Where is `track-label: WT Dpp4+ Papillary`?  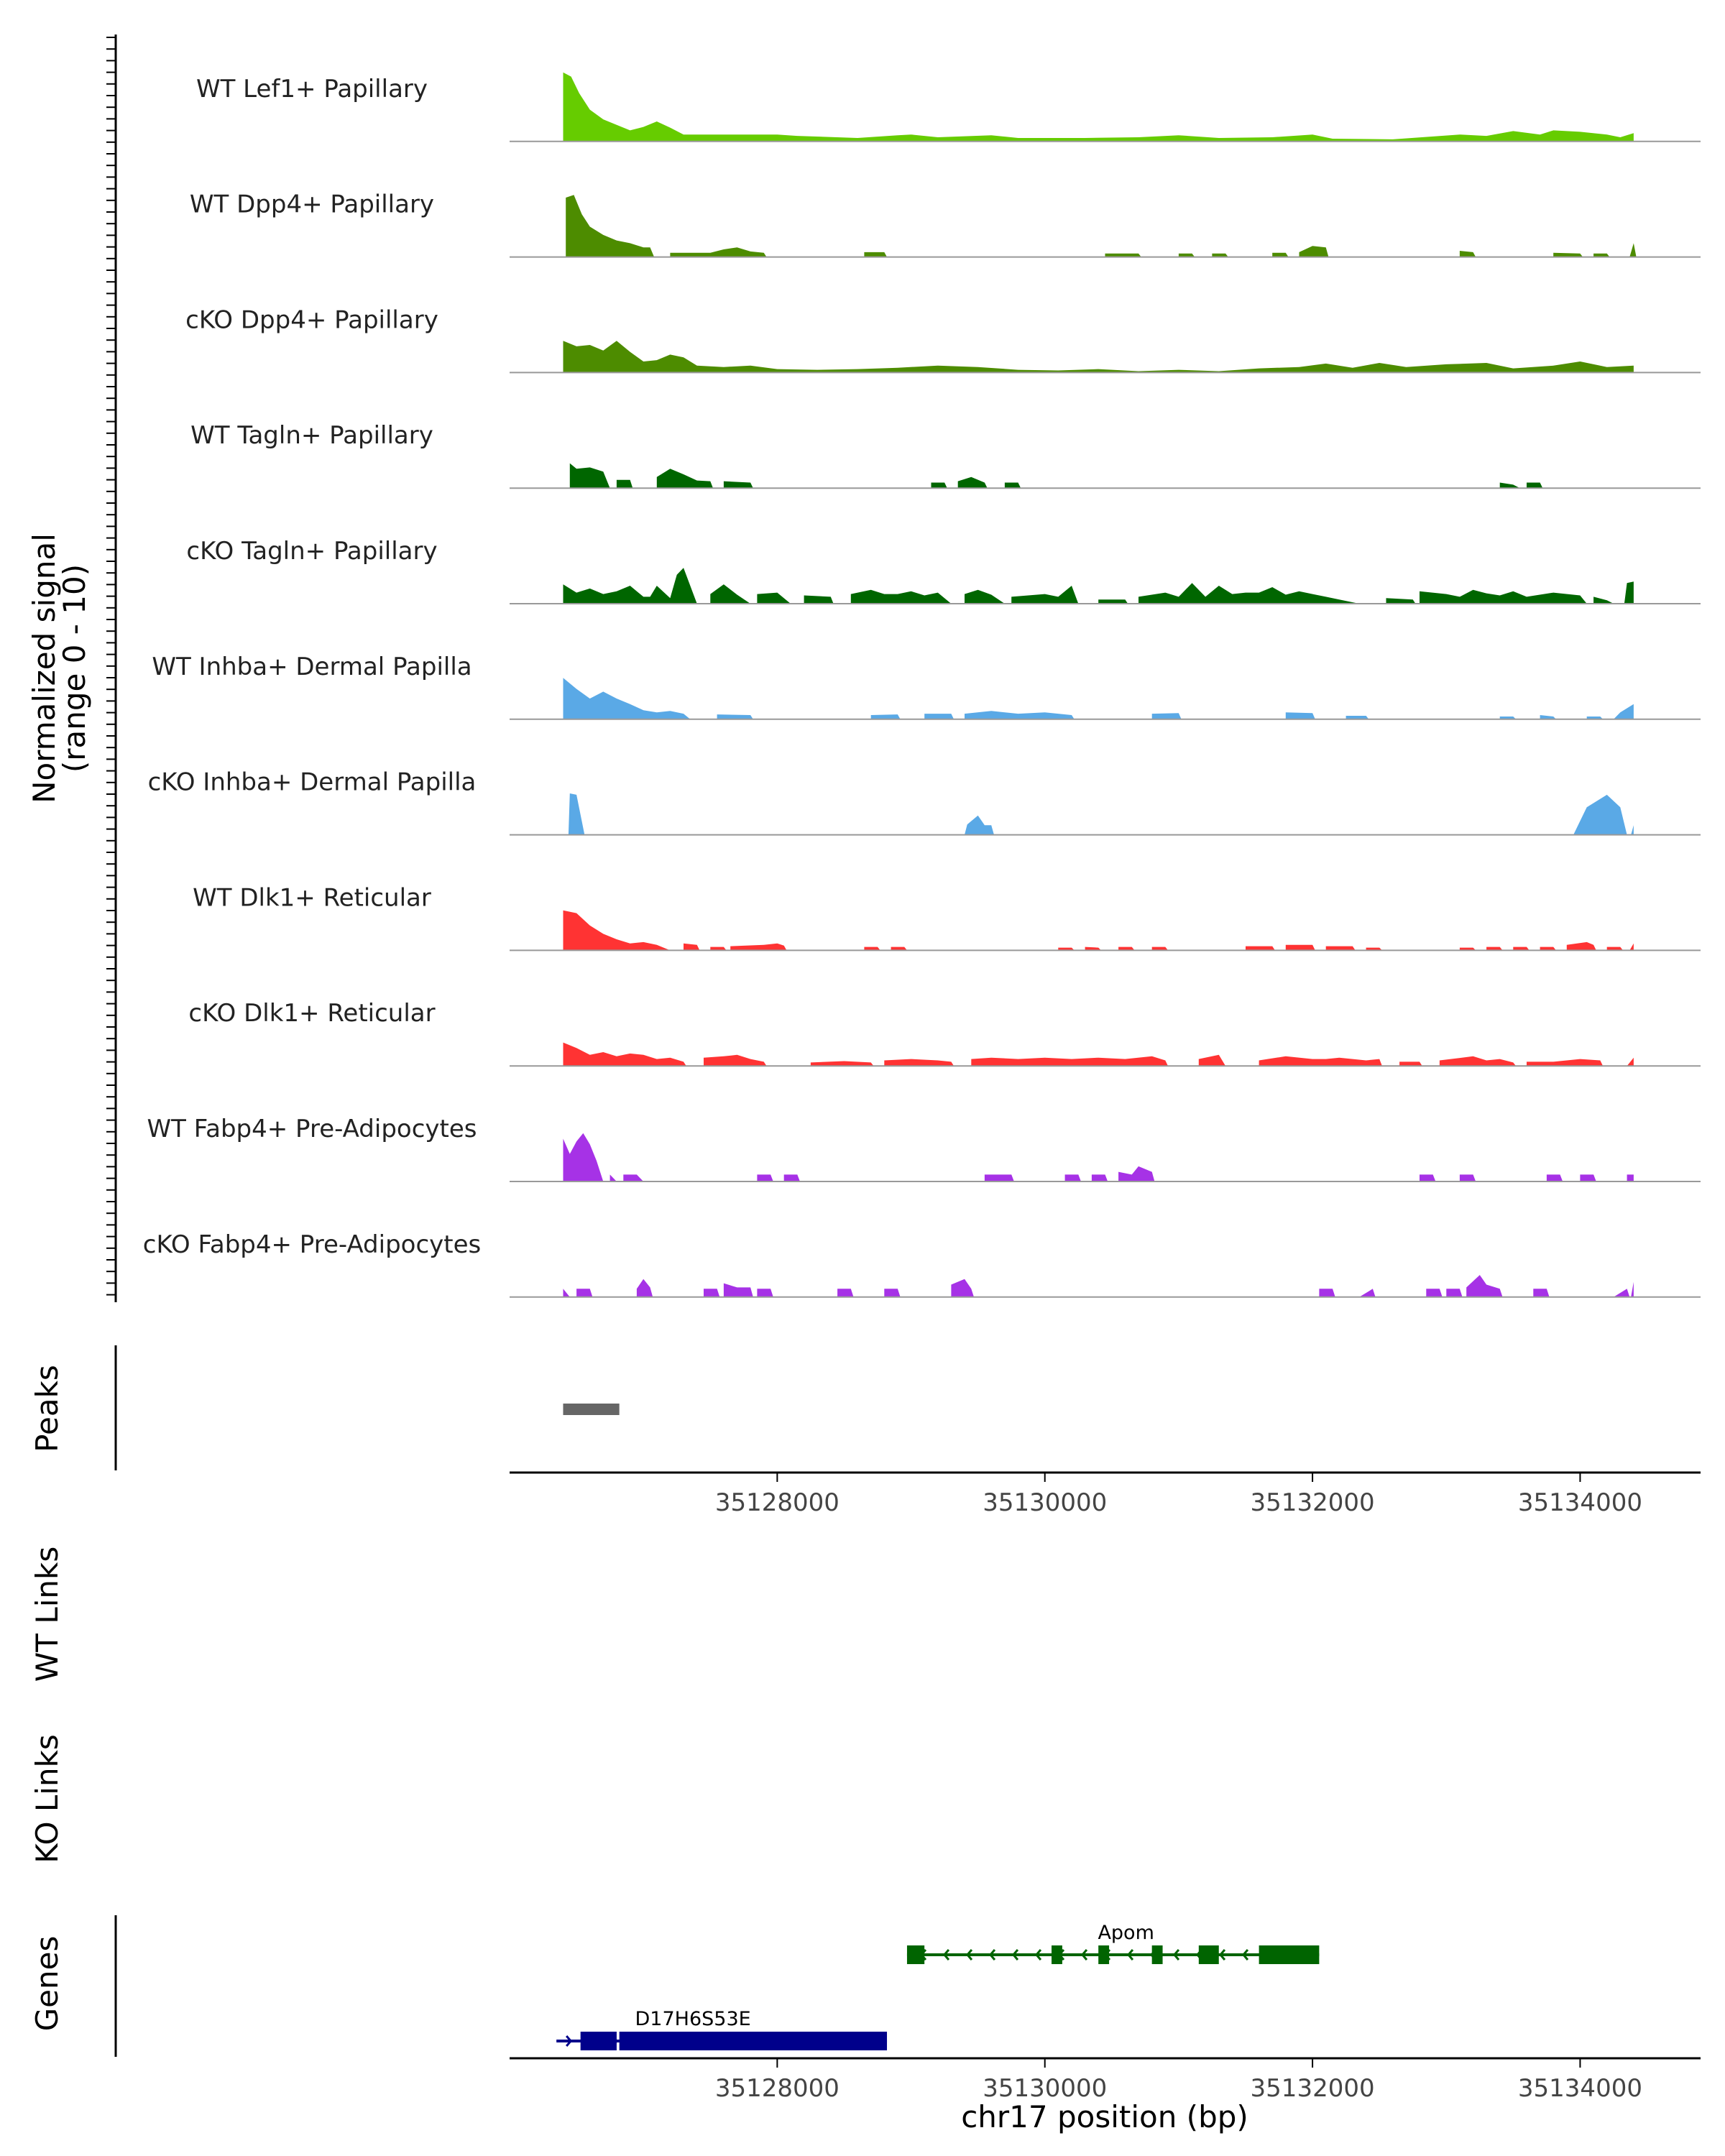 track-label: WT Dpp4+ Papillary is located at coordinates (312, 204).